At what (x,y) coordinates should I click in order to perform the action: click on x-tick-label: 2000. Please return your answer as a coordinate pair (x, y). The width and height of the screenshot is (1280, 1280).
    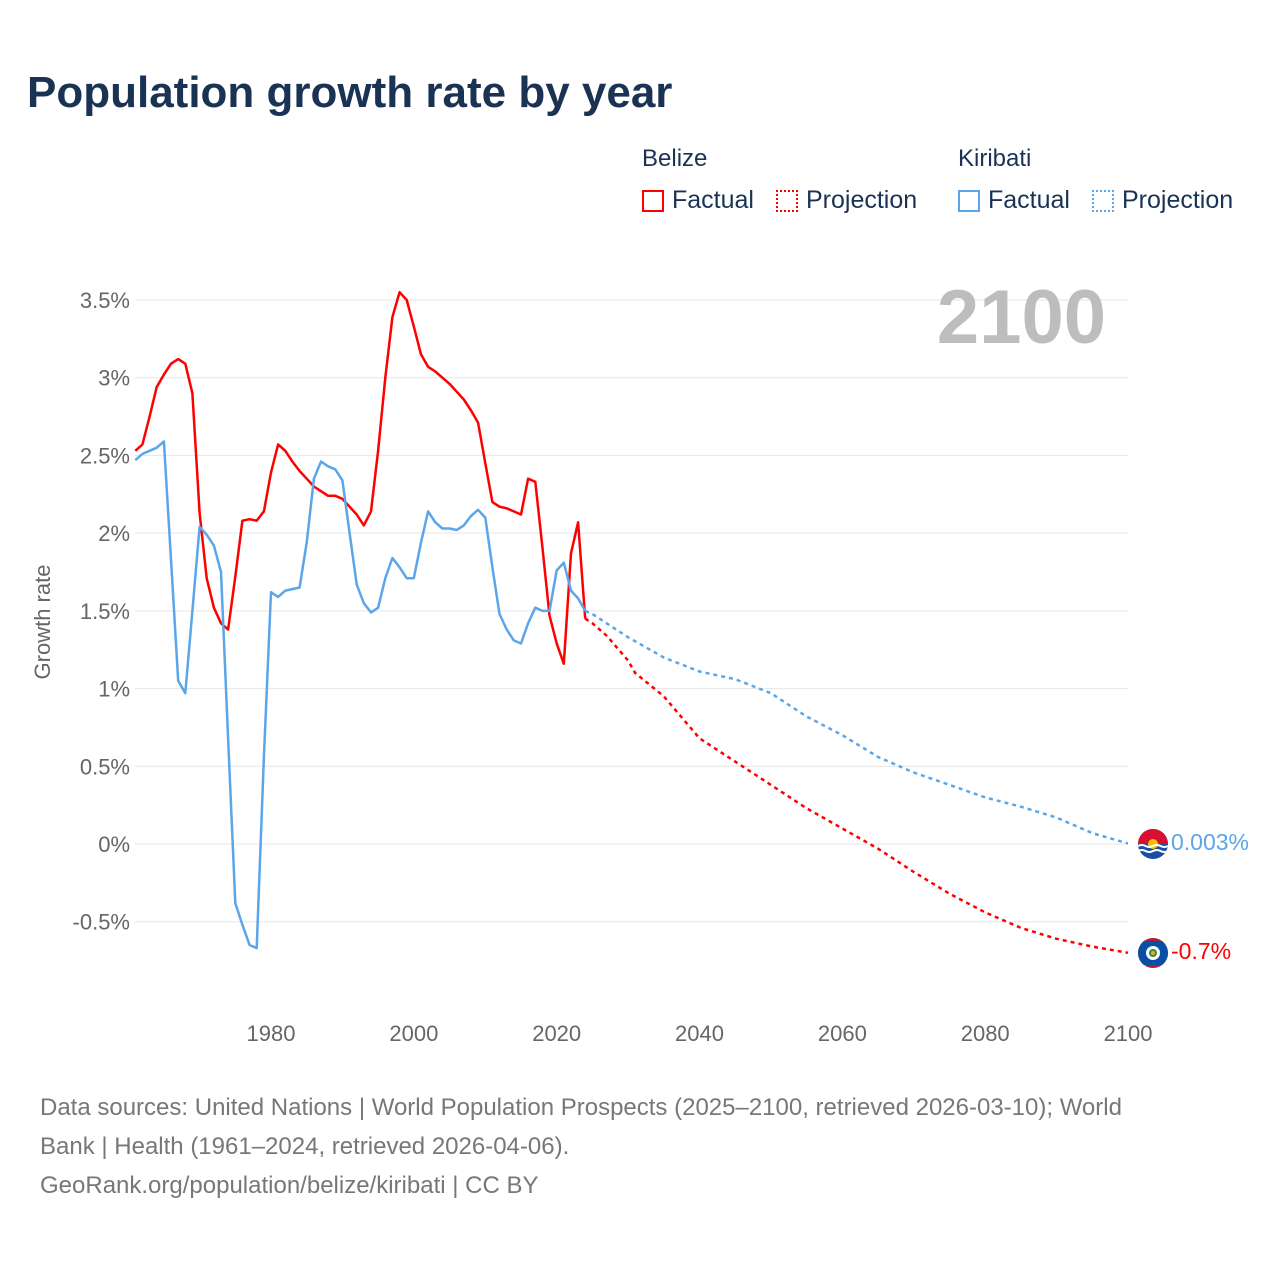
    Looking at the image, I should click on (413, 1033).